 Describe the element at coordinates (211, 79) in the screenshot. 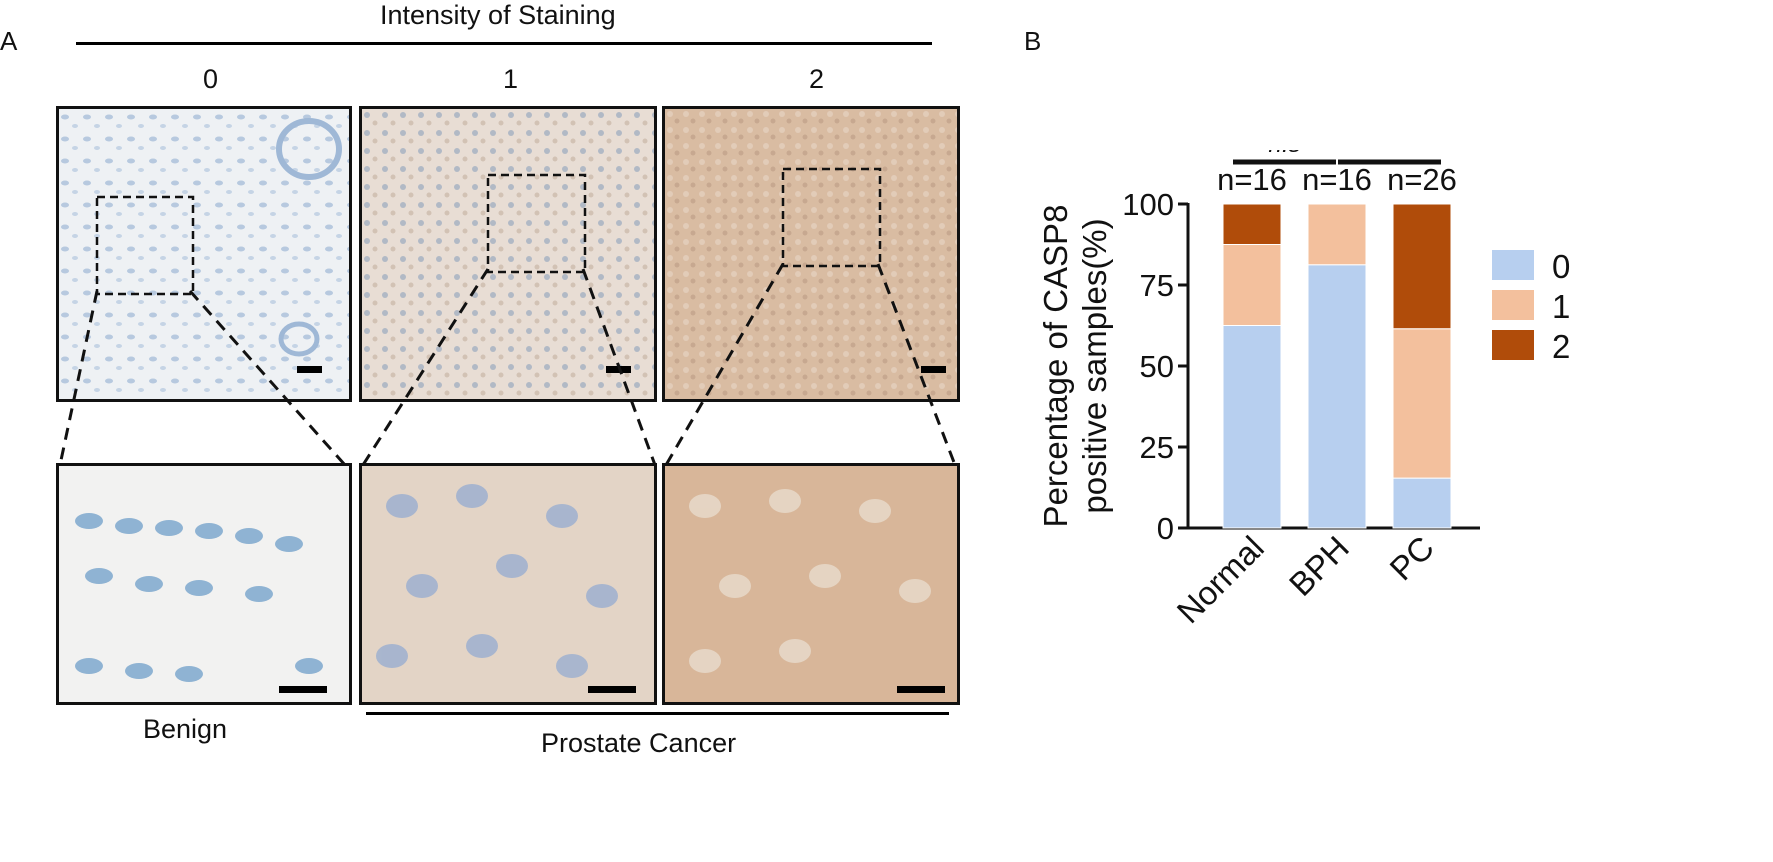

I see `intensity-level-0: 0` at that location.